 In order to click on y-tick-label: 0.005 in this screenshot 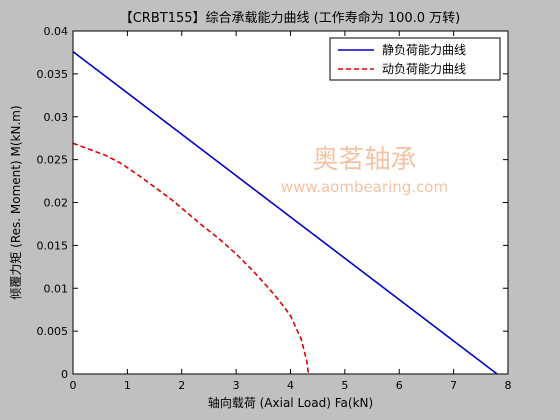, I will do `click(53, 331)`.